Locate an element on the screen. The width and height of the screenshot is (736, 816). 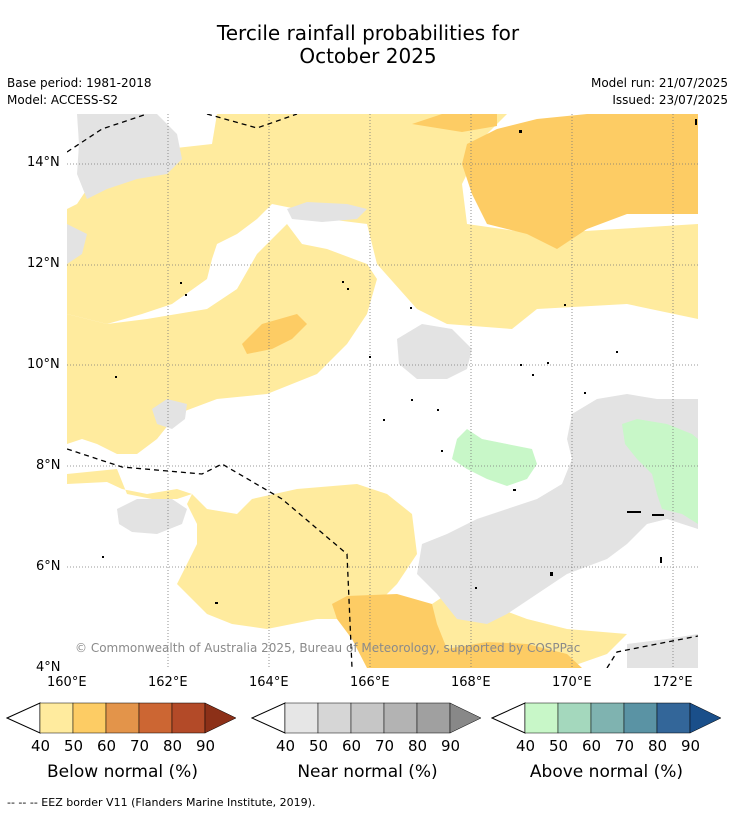
colorbar-title: Near normal (%) is located at coordinates (367, 772).